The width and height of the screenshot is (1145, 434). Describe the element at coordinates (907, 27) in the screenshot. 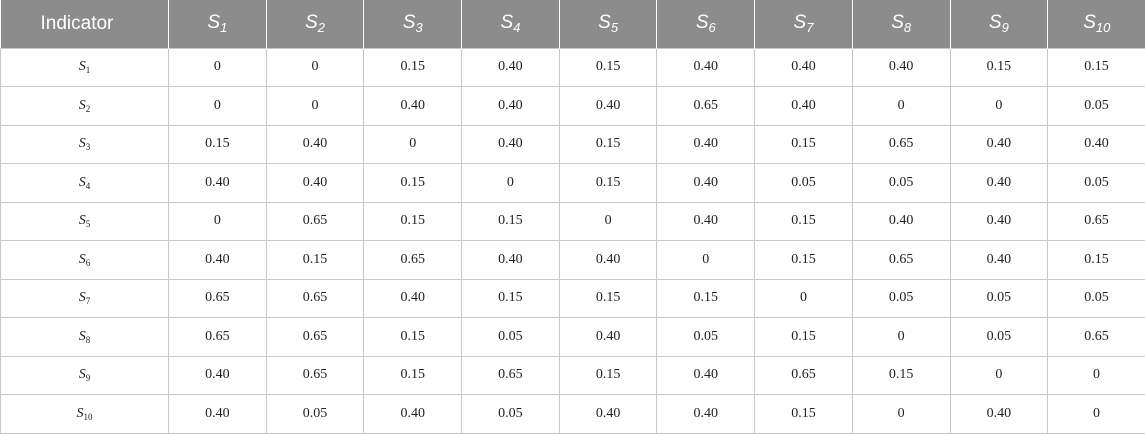

I see `header-subscript: 8` at that location.